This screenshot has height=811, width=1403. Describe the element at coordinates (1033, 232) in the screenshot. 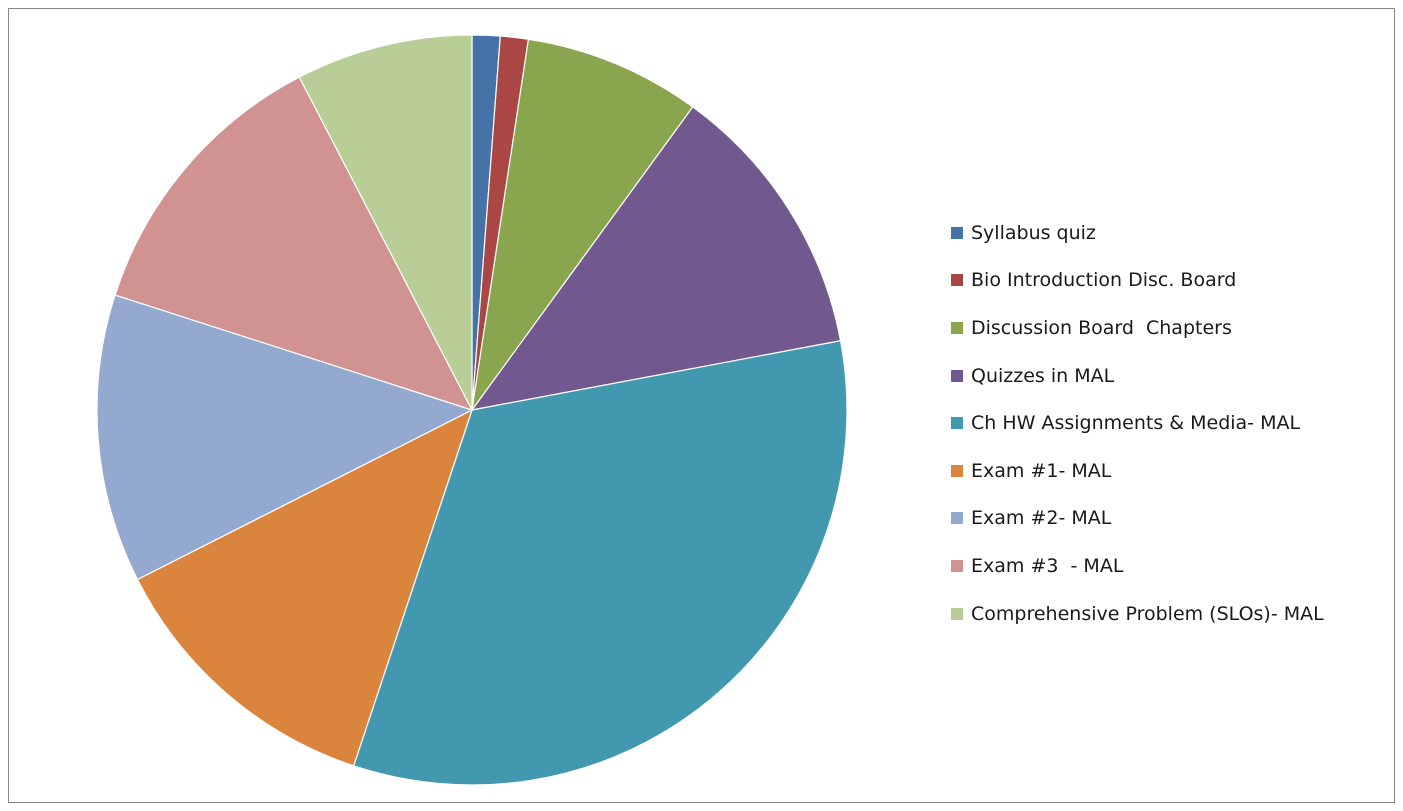

I see `legend-label: Syllabus quiz` at that location.